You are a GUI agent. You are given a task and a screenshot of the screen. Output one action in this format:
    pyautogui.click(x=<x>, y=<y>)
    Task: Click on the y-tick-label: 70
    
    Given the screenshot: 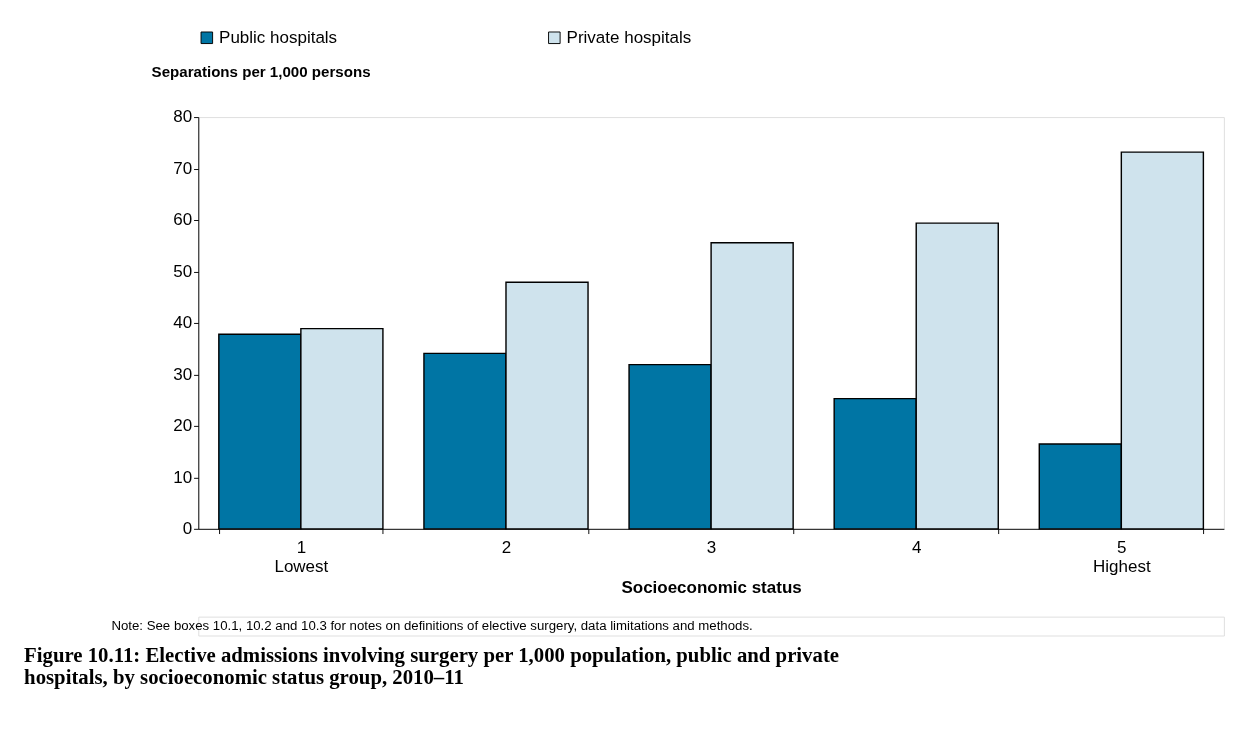 What is the action you would take?
    pyautogui.click(x=183, y=168)
    